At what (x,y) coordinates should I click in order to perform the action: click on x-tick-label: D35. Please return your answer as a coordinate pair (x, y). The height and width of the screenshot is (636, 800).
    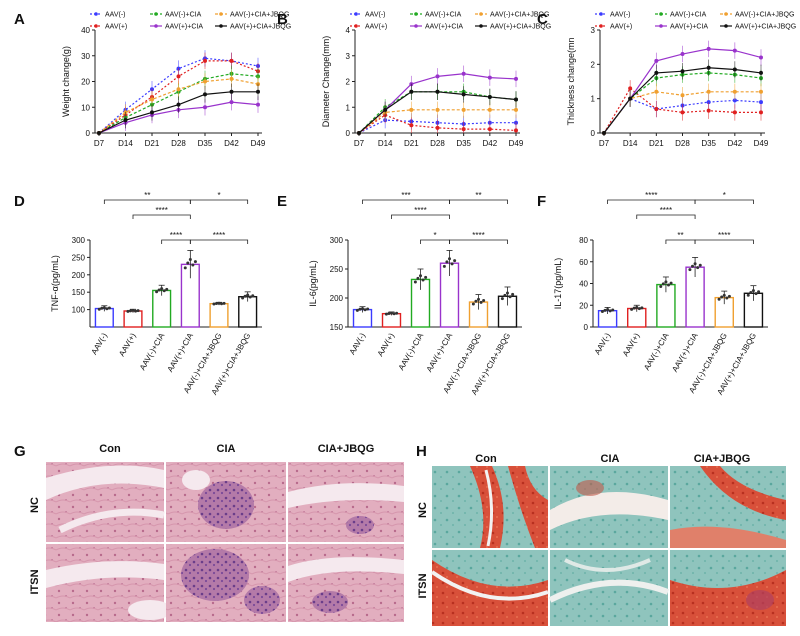
    Looking at the image, I should click on (463, 143).